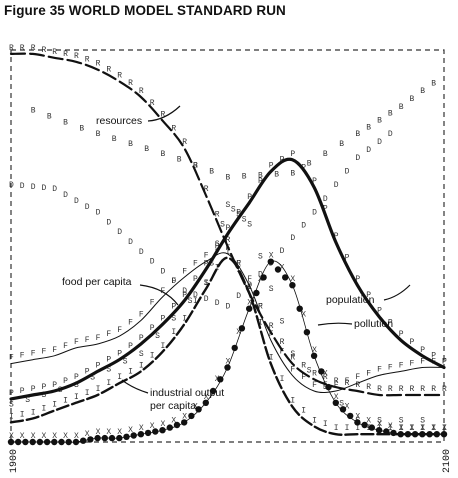 This screenshot has height=478, width=458. I want to click on resources-label: resources, so click(119, 121).